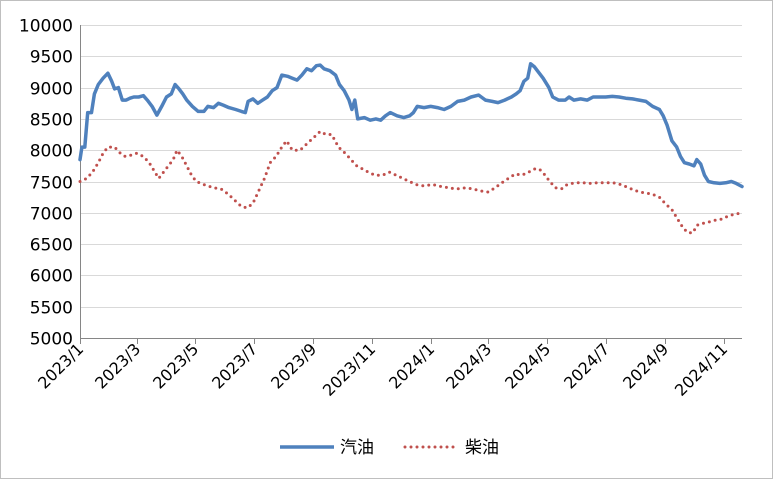 This screenshot has width=773, height=482. Describe the element at coordinates (51, 152) in the screenshot. I see `y-tick-label: 8000` at that location.